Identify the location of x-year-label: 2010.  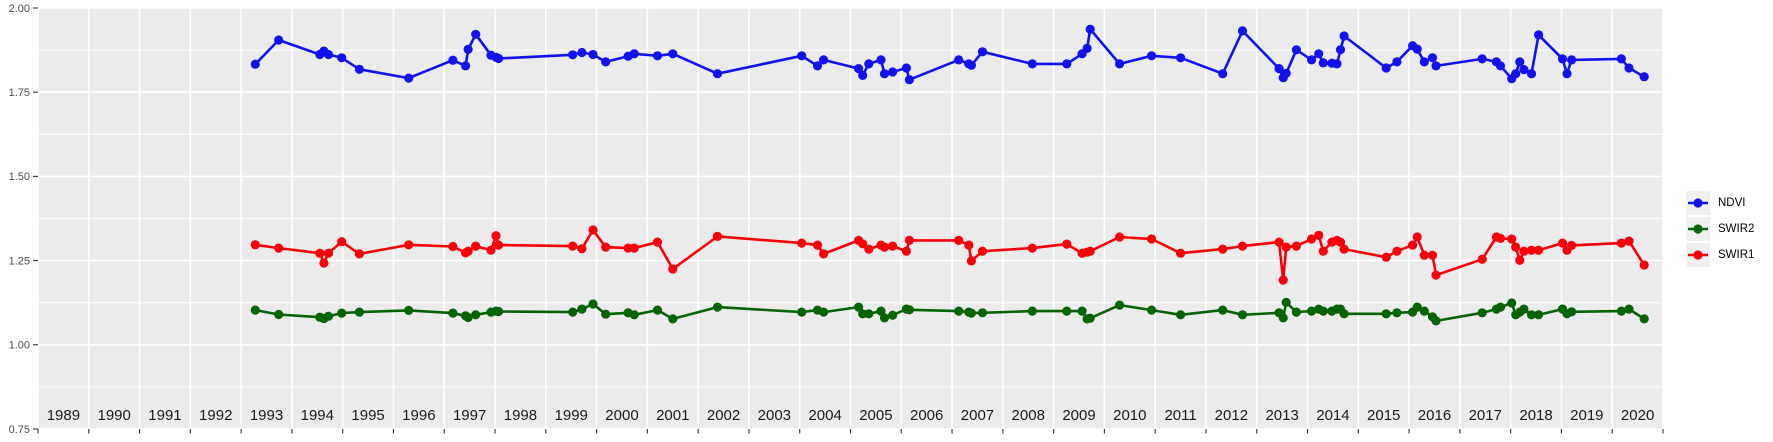
(1129, 415).